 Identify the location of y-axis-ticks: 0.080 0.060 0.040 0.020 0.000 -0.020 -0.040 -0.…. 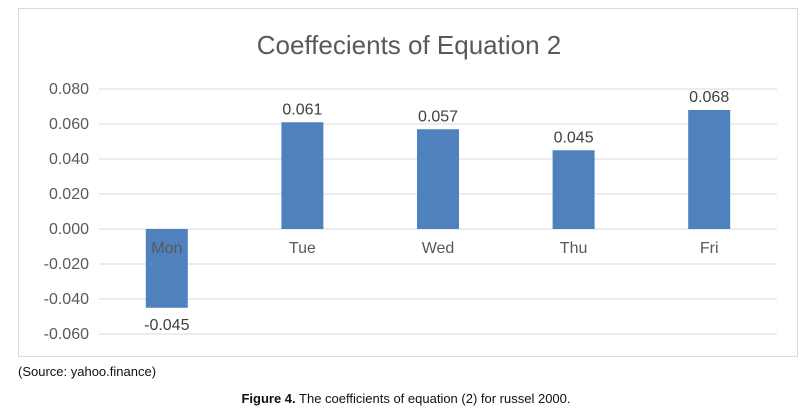
(66, 212).